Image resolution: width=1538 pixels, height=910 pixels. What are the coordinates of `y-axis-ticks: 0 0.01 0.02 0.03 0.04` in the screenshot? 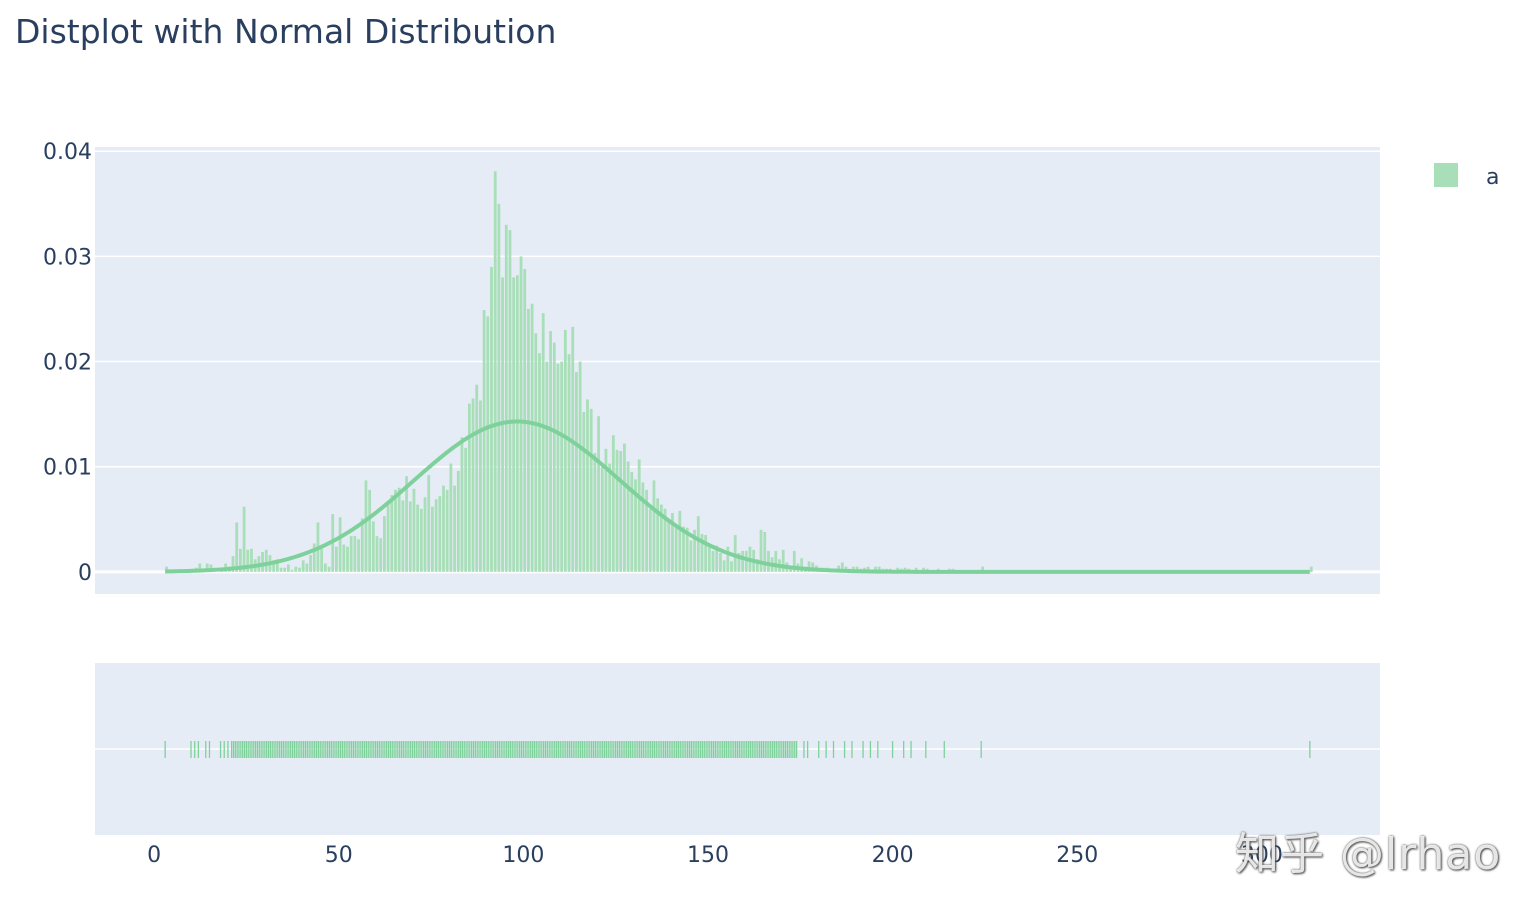 It's located at (67, 363).